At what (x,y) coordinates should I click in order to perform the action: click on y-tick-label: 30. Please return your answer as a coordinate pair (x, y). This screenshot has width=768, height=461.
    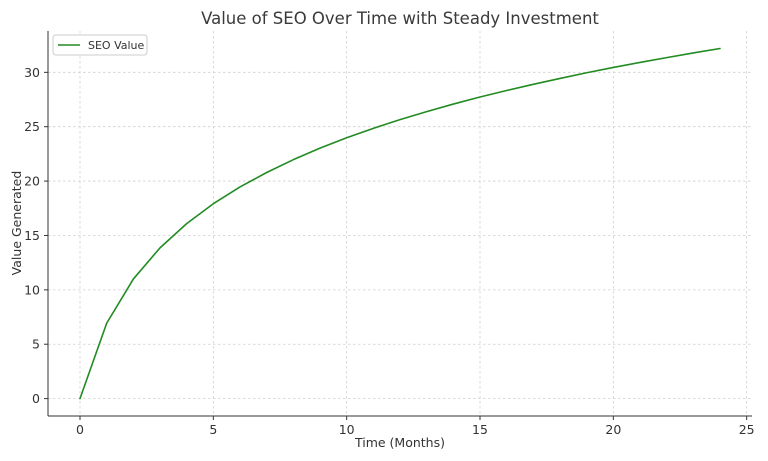
    Looking at the image, I should click on (32, 72).